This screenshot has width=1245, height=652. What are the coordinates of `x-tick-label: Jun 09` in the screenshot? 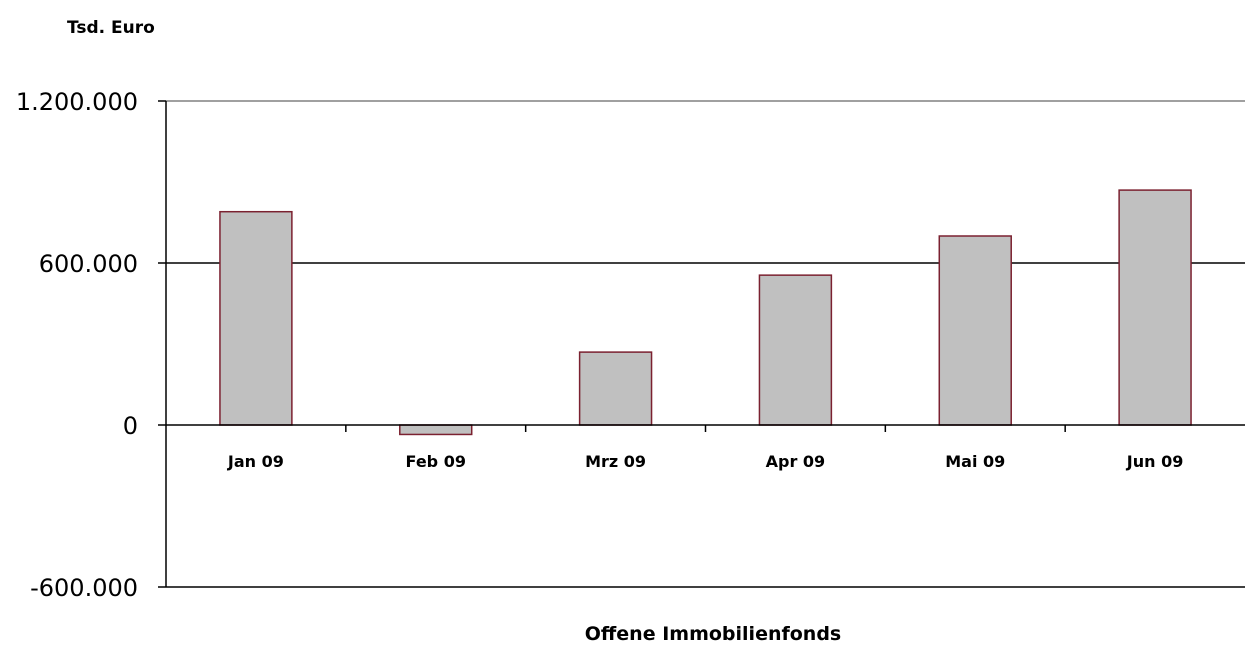 It's located at (1155, 461).